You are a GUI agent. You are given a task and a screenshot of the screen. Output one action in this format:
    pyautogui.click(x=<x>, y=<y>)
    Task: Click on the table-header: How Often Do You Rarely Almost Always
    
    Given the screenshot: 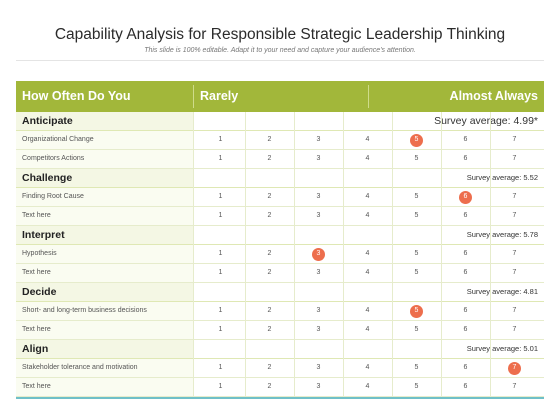 What is the action you would take?
    pyautogui.click(x=280, y=96)
    